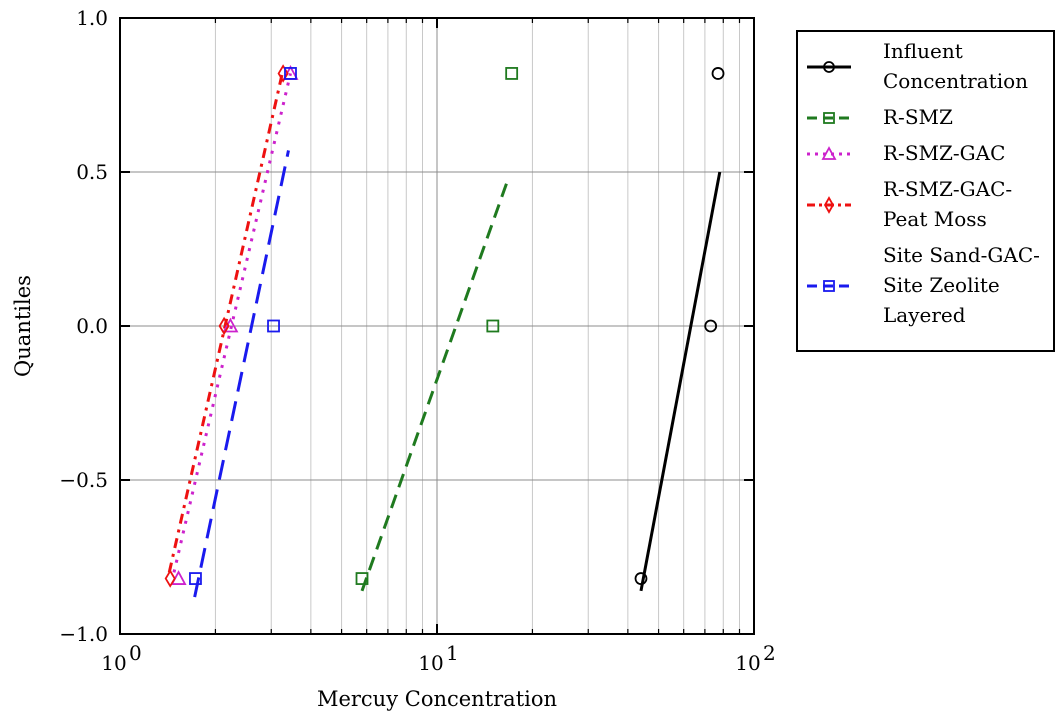  I want to click on legend-label-series-1: Concentration, so click(955, 81).